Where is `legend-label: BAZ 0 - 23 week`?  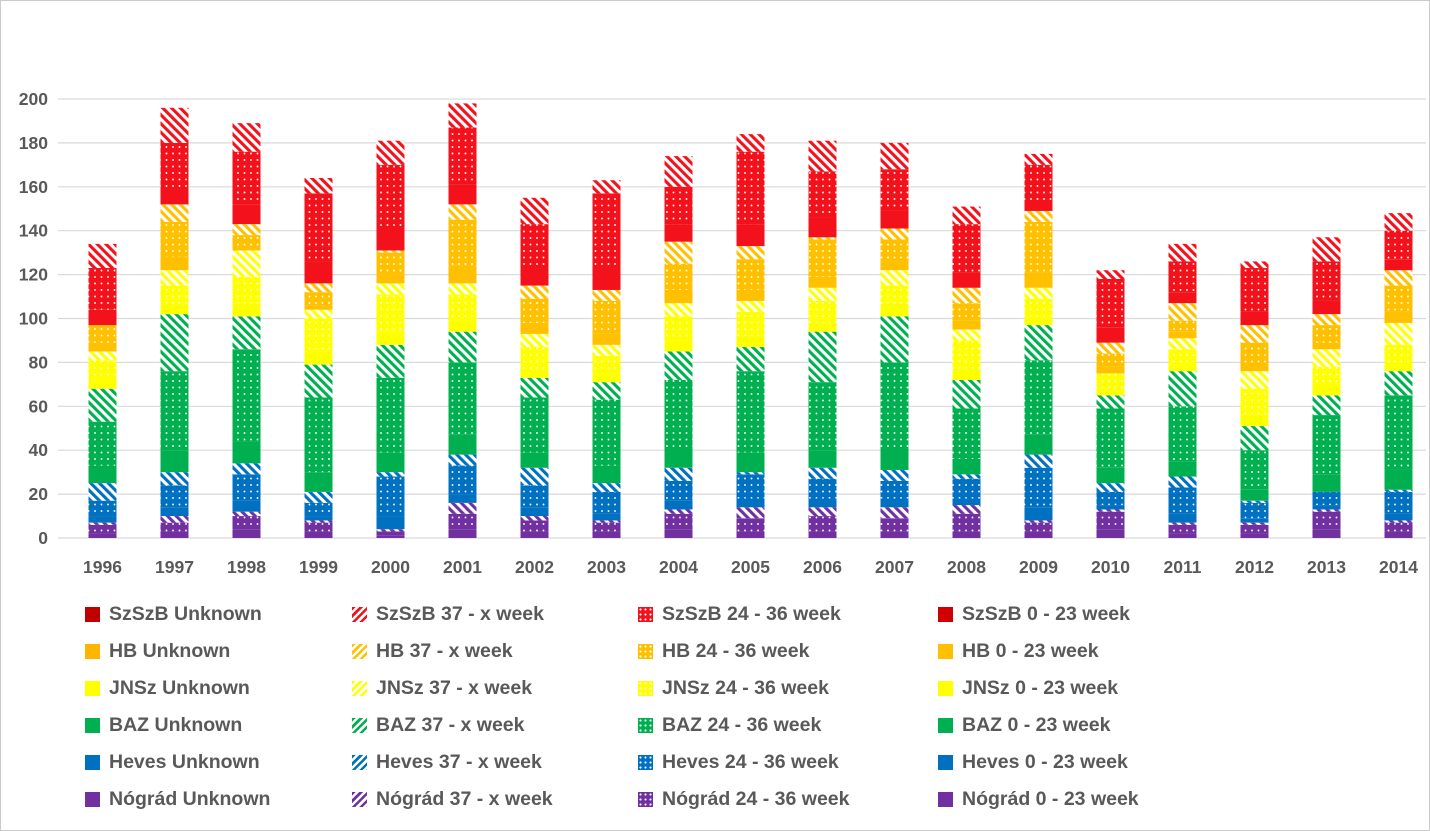
legend-label: BAZ 0 - 23 week is located at coordinates (1036, 725).